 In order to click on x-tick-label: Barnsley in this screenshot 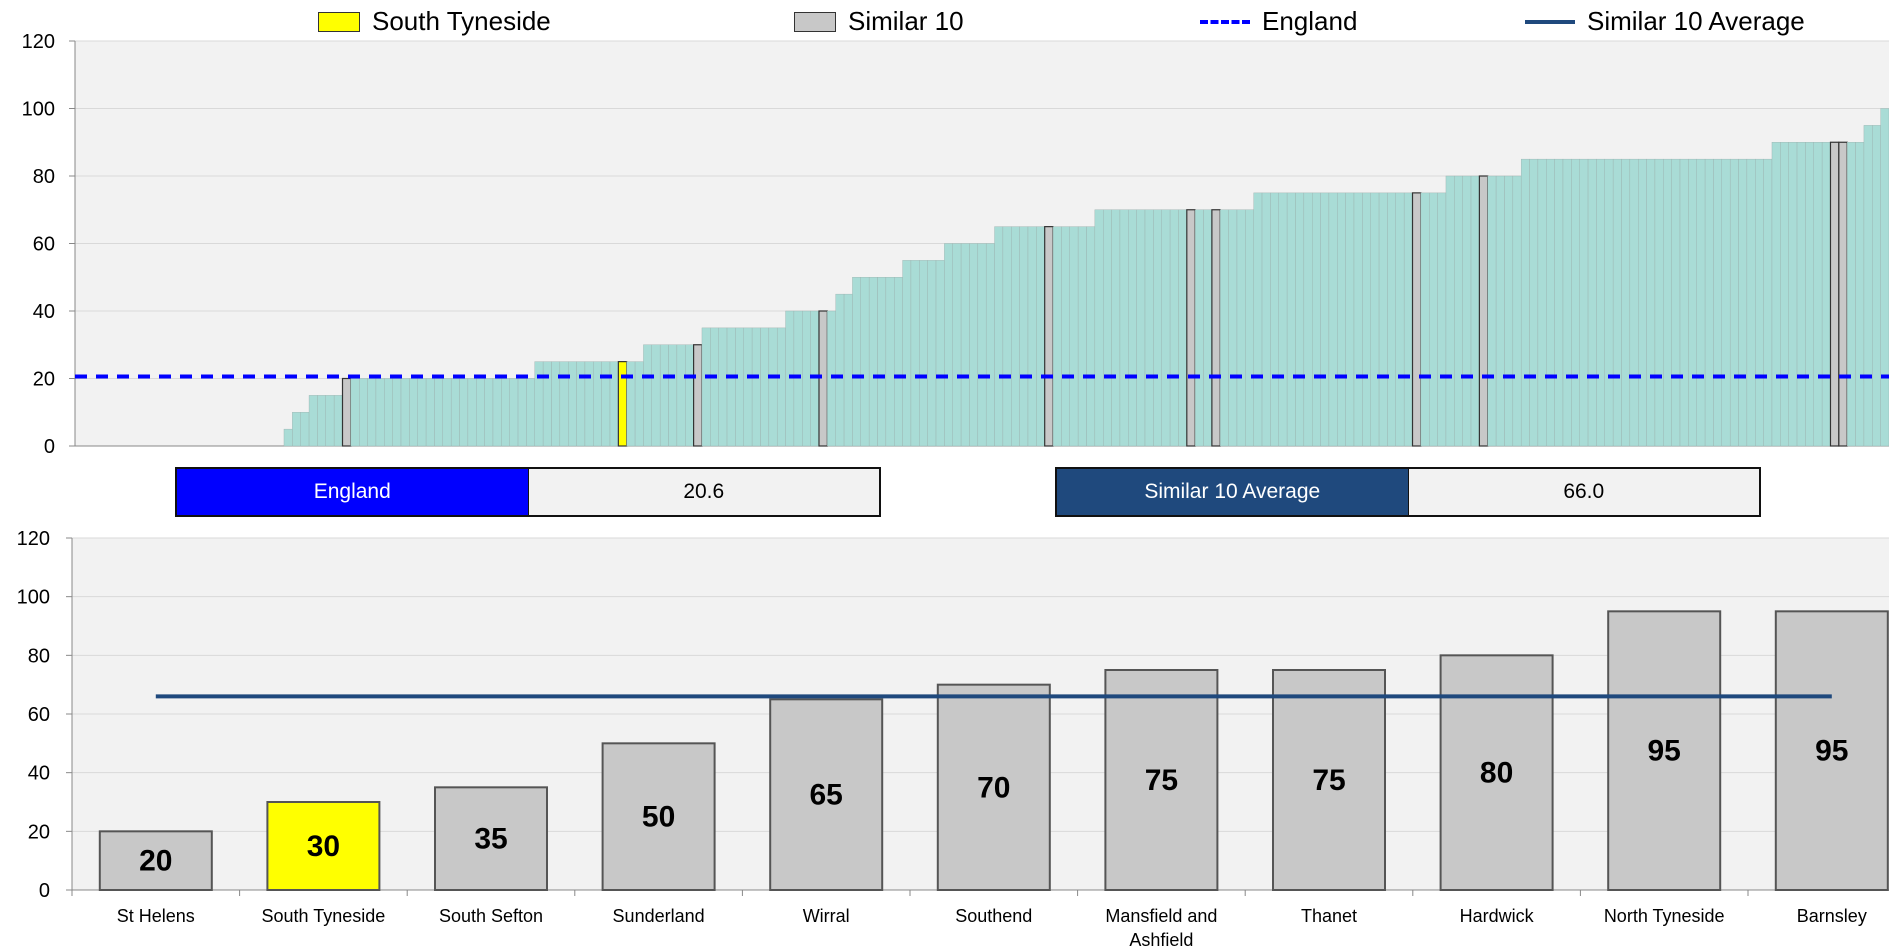, I will do `click(1832, 916)`.